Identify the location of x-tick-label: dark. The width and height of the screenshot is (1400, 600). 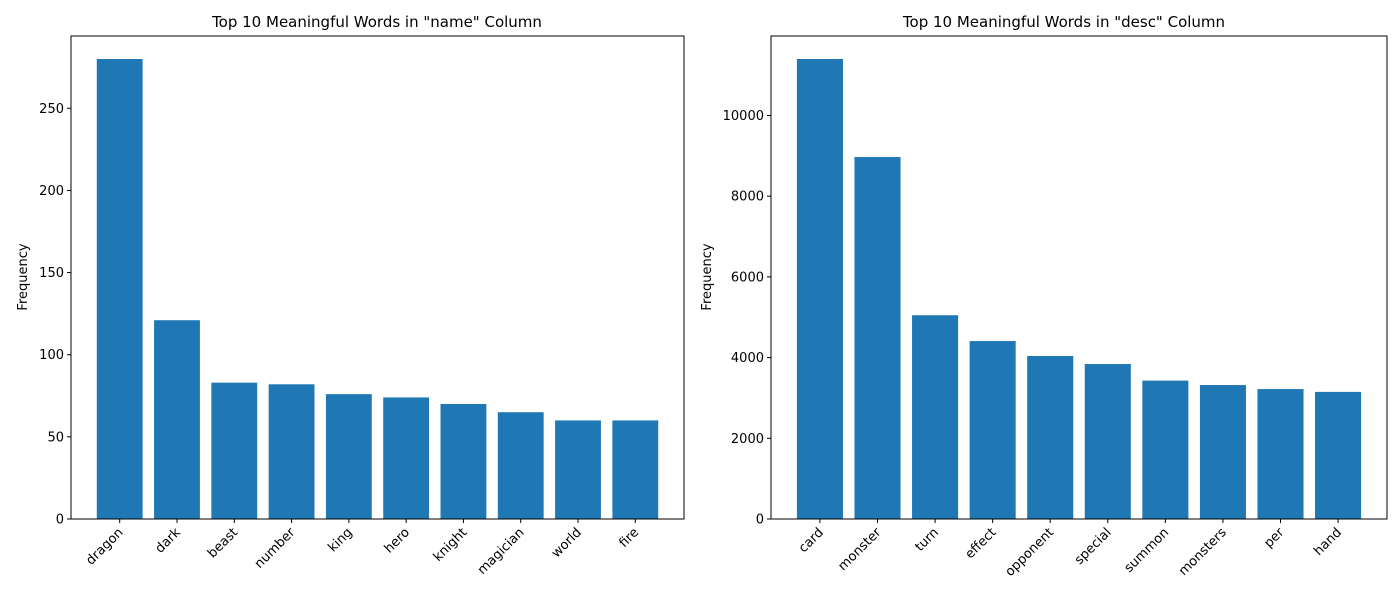
(169, 541).